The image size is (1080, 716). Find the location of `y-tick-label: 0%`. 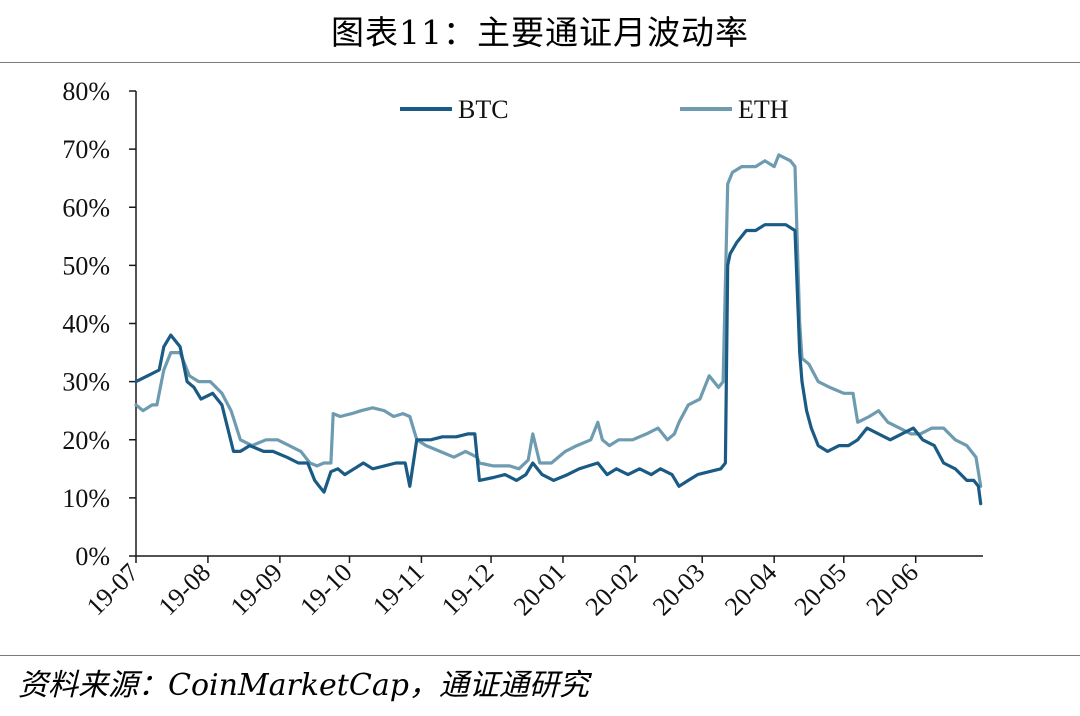

y-tick-label: 0% is located at coordinates (92, 556).